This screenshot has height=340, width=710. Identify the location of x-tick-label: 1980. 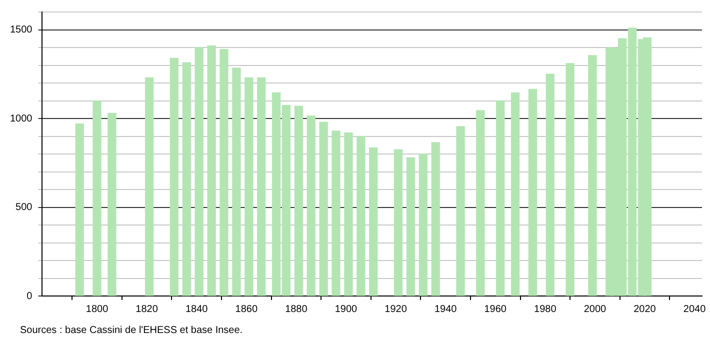
(545, 309).